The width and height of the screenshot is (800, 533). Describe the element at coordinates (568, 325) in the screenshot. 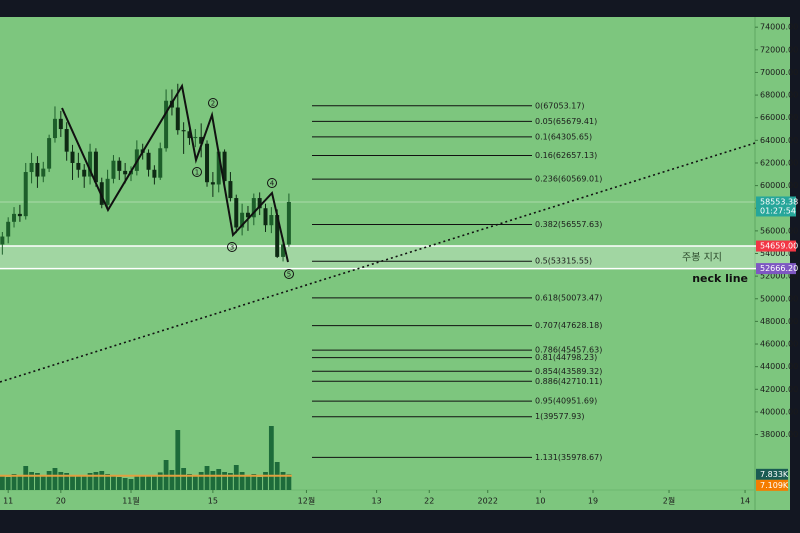

I see `fib-label: 0.707(47628.18)` at that location.